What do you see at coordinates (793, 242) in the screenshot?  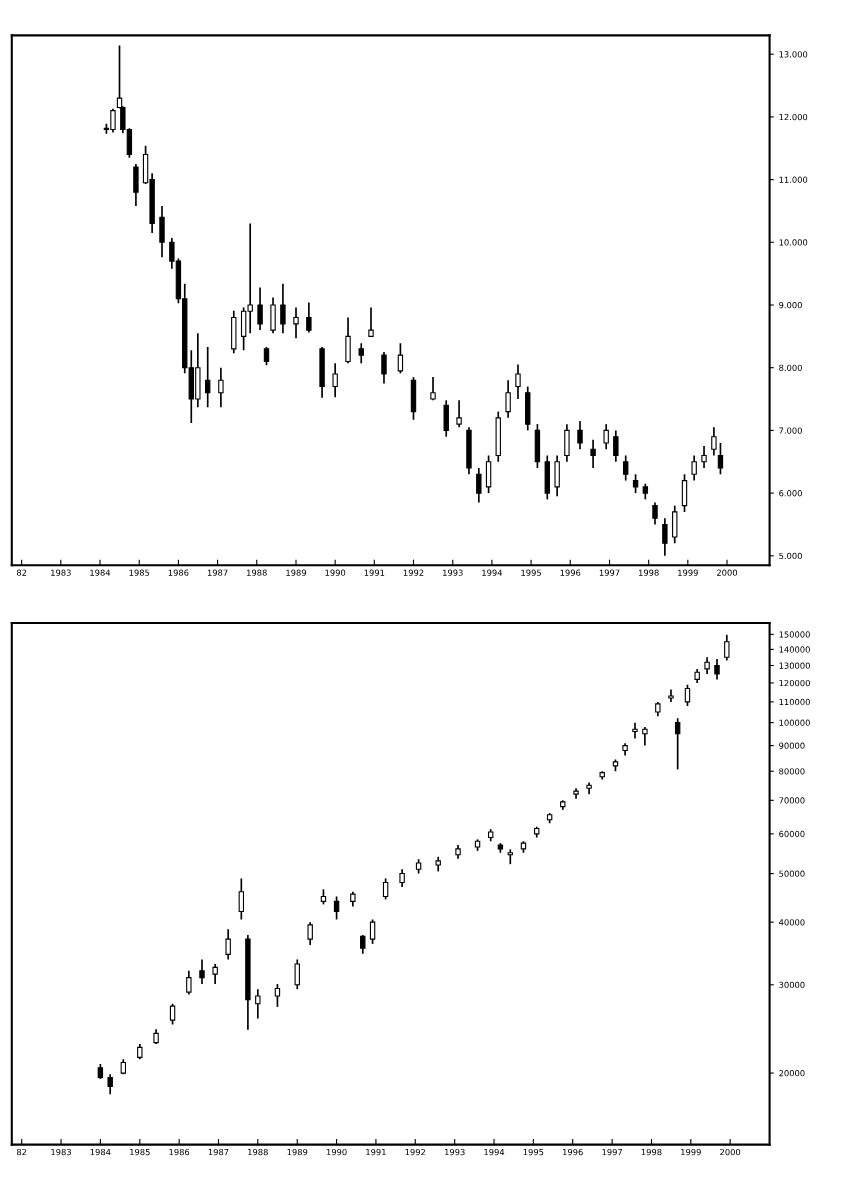 I see `y-tick-label: 10.000` at bounding box center [793, 242].